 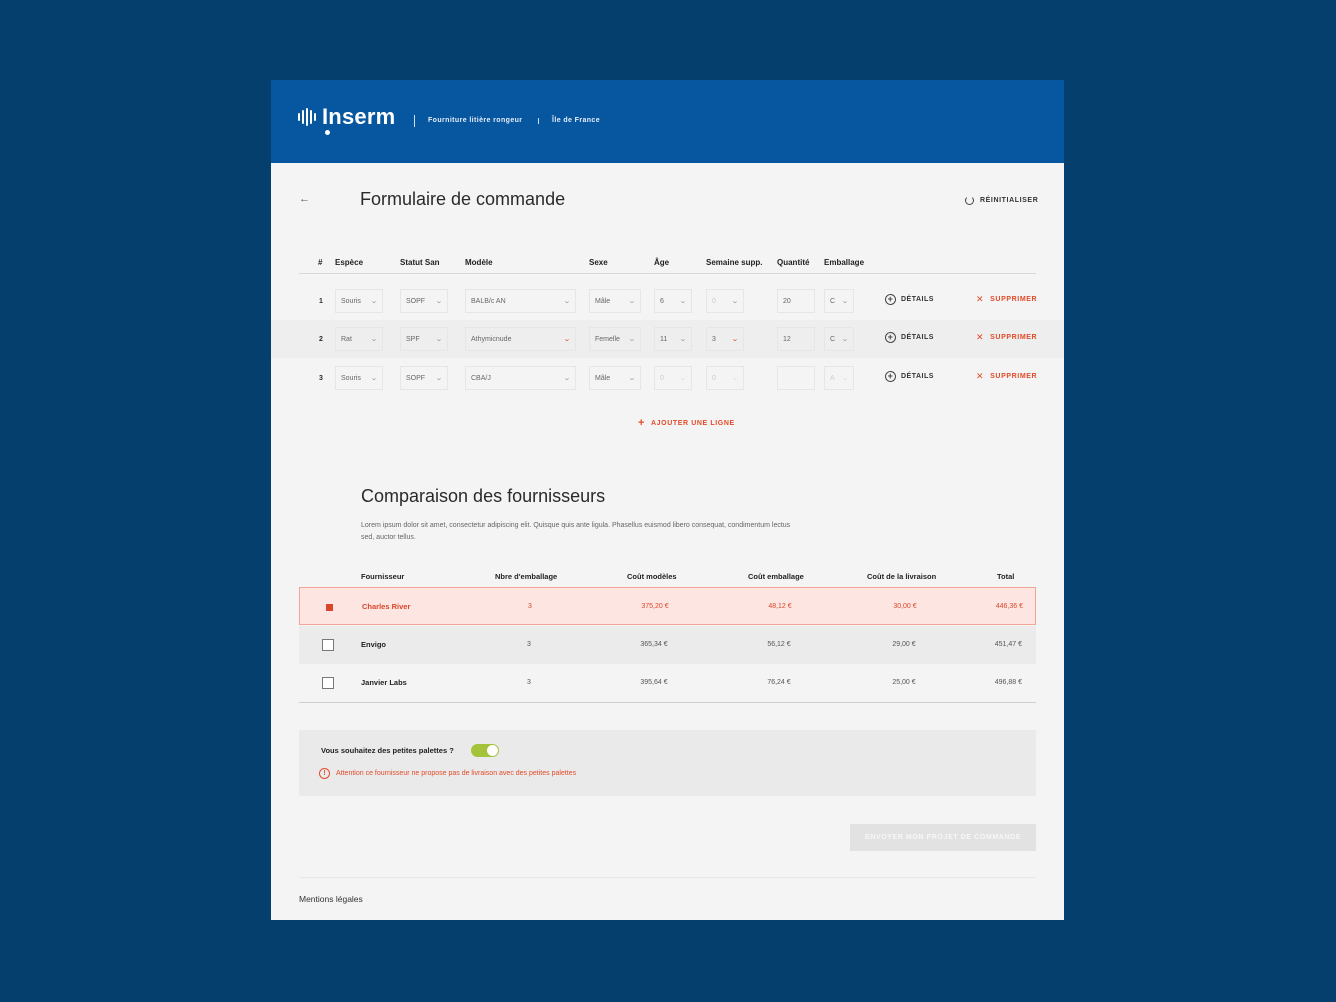 What do you see at coordinates (416, 378) in the screenshot?
I see `statut-value: SOPF` at bounding box center [416, 378].